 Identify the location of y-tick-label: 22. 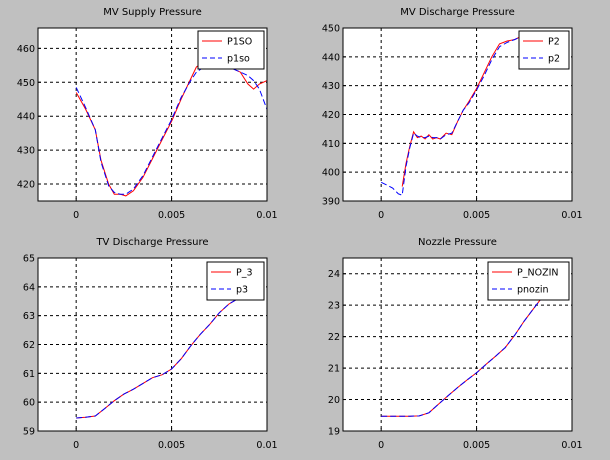
(334, 337).